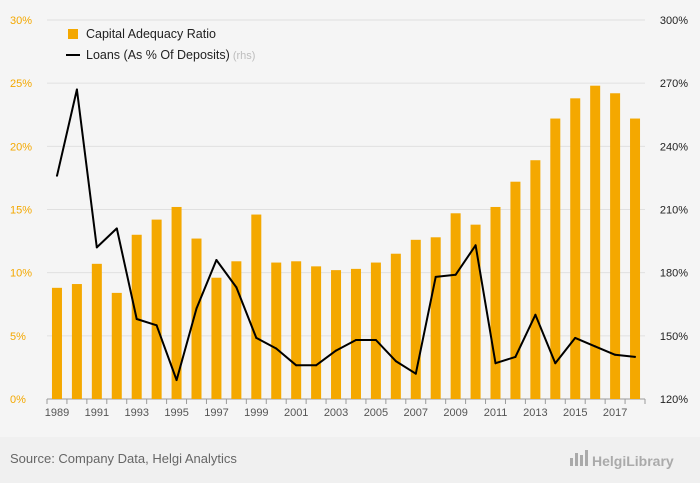 This screenshot has width=700, height=483. What do you see at coordinates (216, 413) in the screenshot?
I see `x-tick-label: 1997` at bounding box center [216, 413].